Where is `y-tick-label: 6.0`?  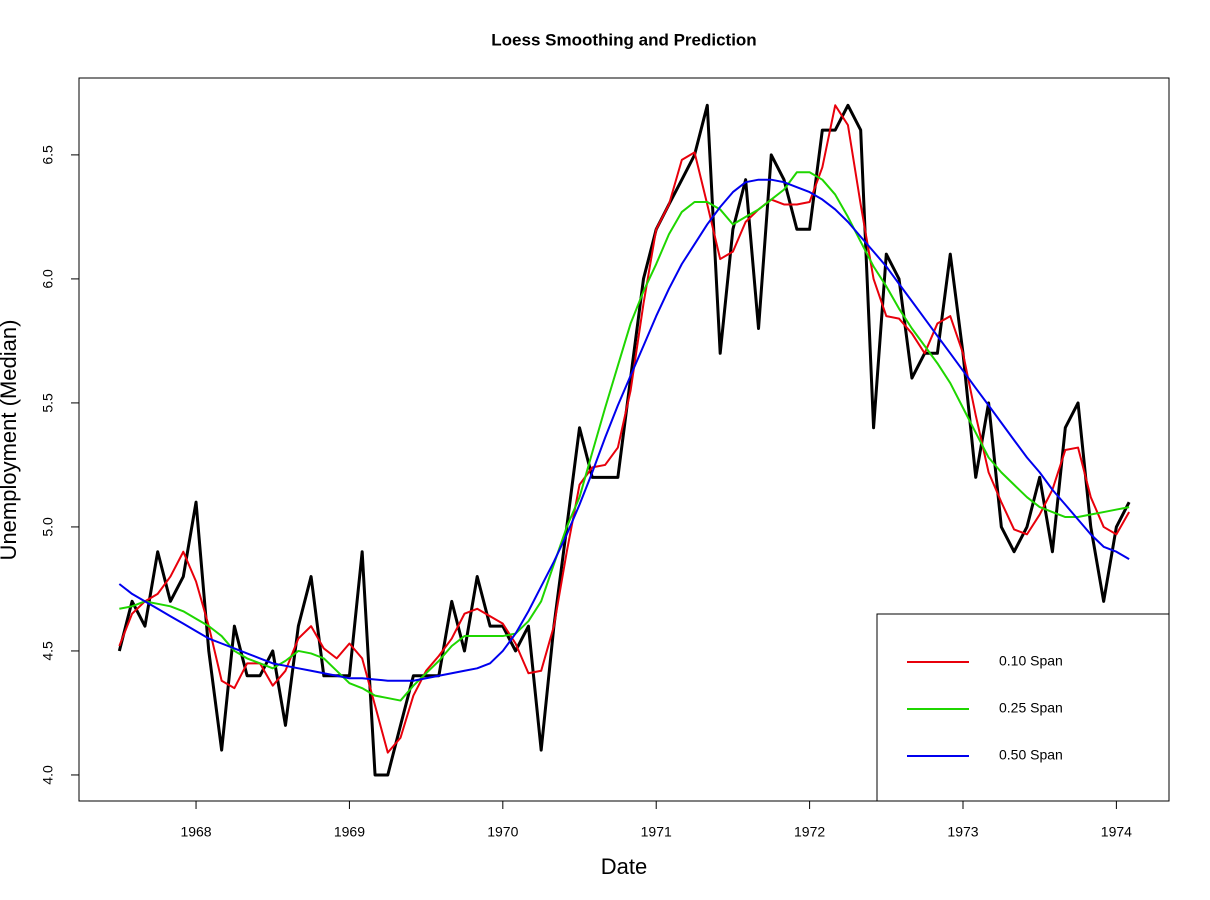 y-tick-label: 6.0 is located at coordinates (48, 279).